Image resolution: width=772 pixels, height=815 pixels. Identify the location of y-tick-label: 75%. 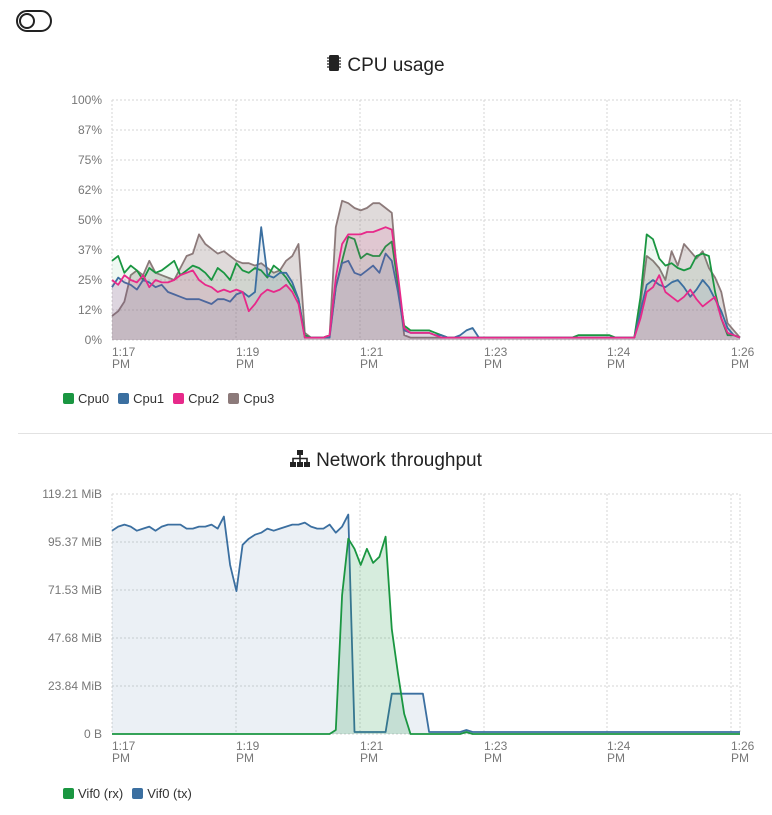
(90, 160).